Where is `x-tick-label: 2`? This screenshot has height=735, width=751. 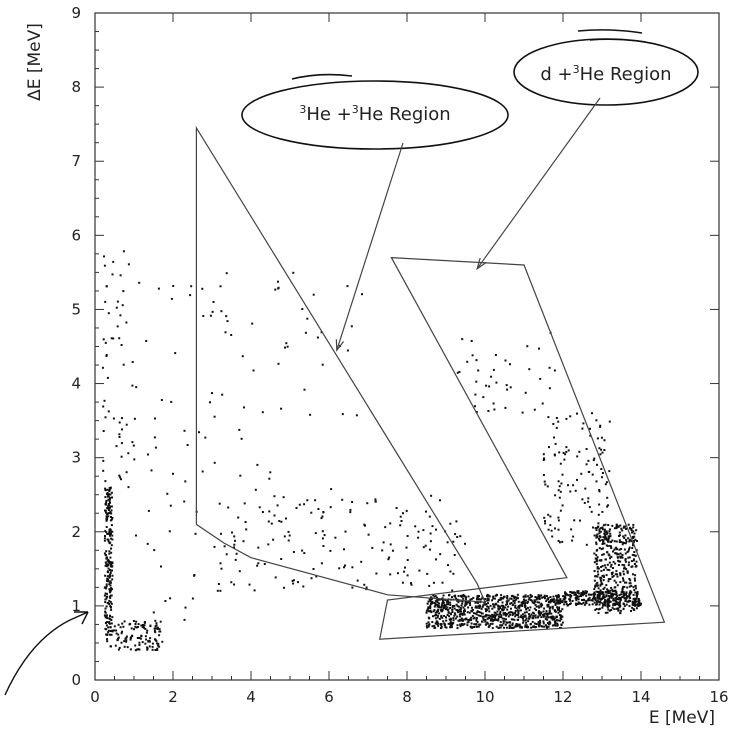 x-tick-label: 2 is located at coordinates (173, 697).